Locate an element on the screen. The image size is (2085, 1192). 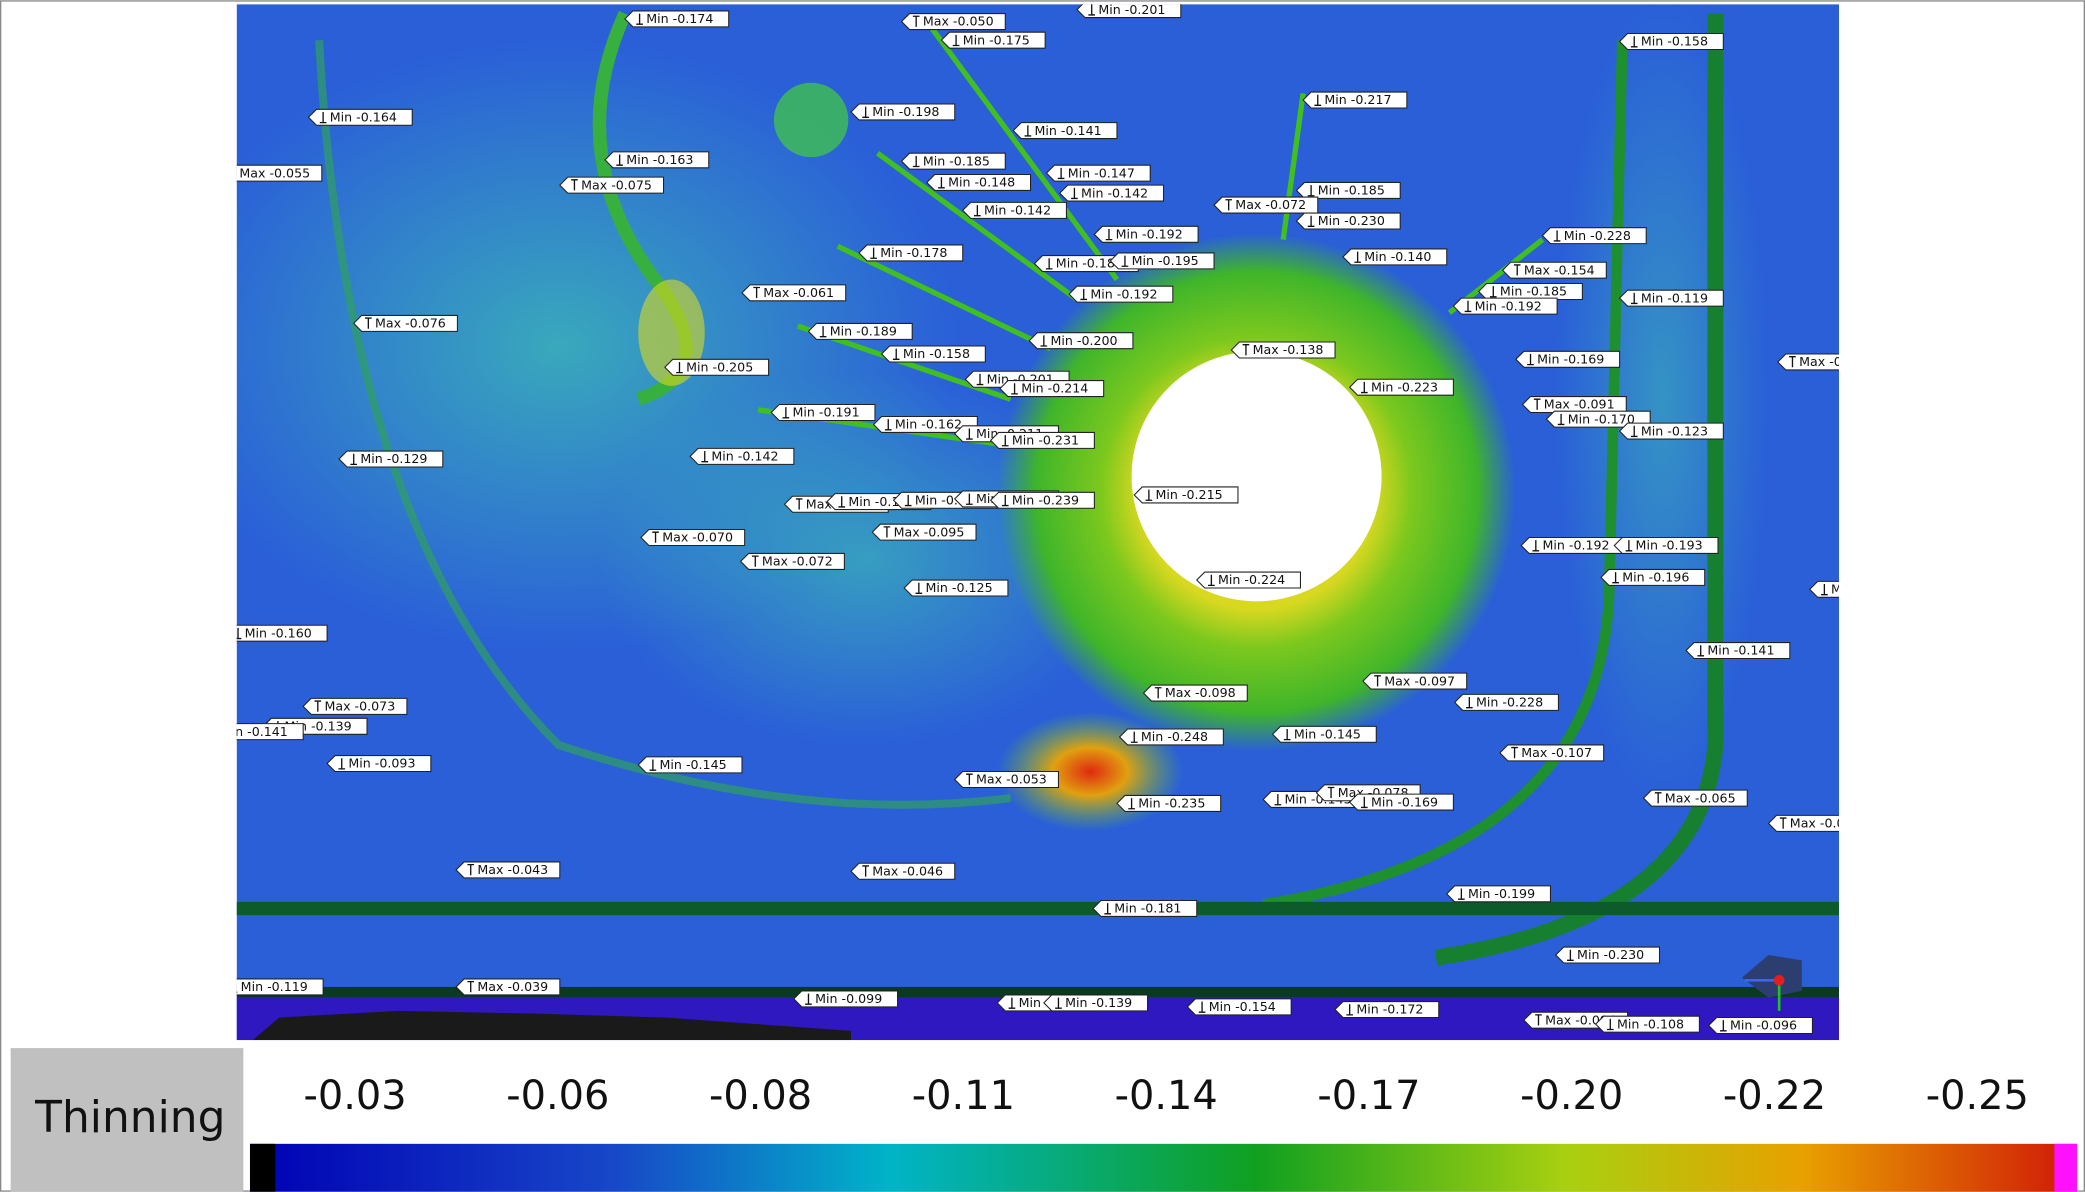
result-label: Min -0.185 is located at coordinates (1348, 190).